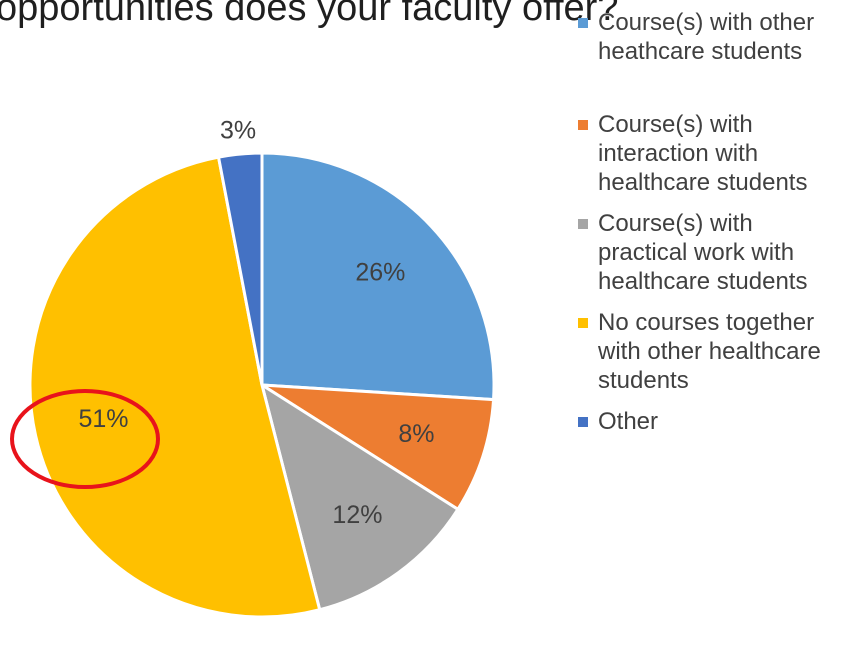 Image resolution: width=868 pixels, height=659 pixels. I want to click on legend-item: Other, so click(704, 421).